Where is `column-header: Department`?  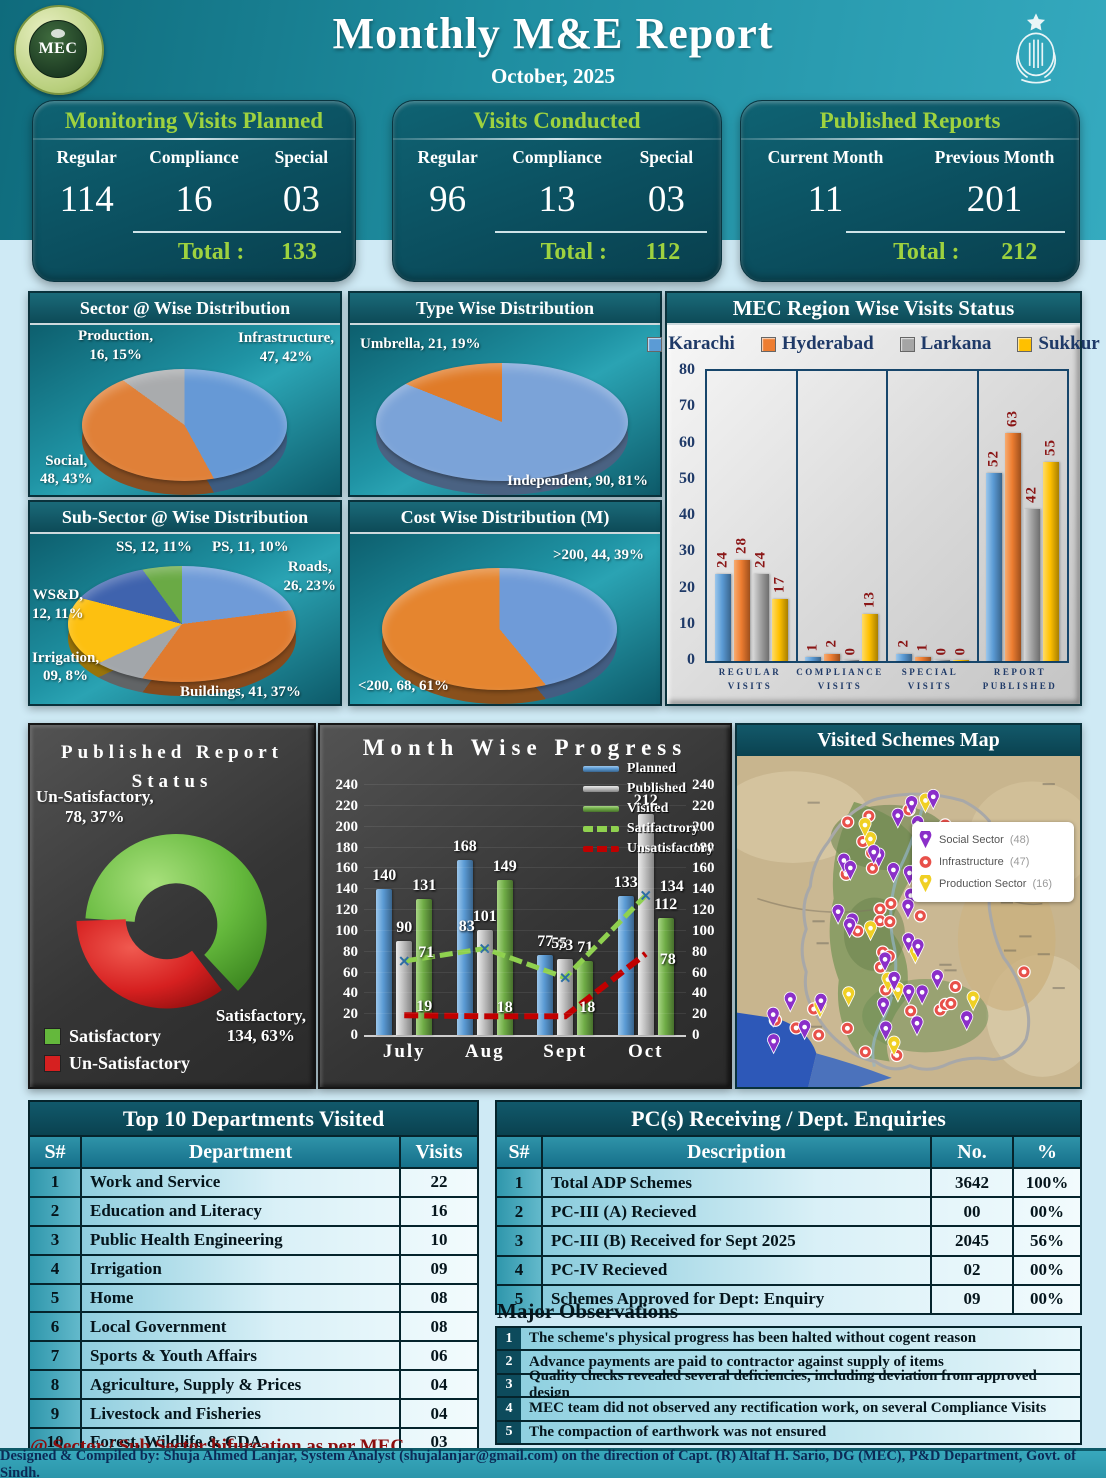
column-header: Department is located at coordinates (241, 1152).